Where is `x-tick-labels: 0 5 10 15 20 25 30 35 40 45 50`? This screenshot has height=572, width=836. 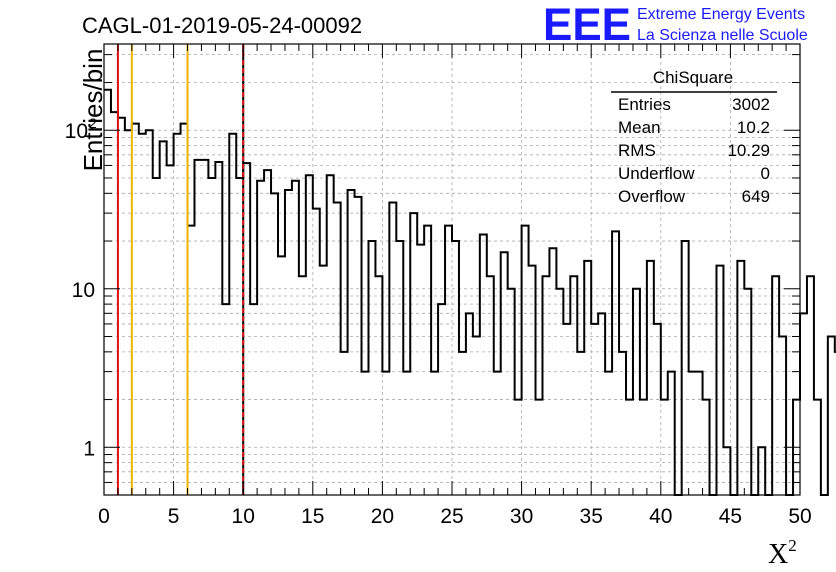
x-tick-labels: 0 5 10 15 20 25 30 35 40 45 50 is located at coordinates (455, 516).